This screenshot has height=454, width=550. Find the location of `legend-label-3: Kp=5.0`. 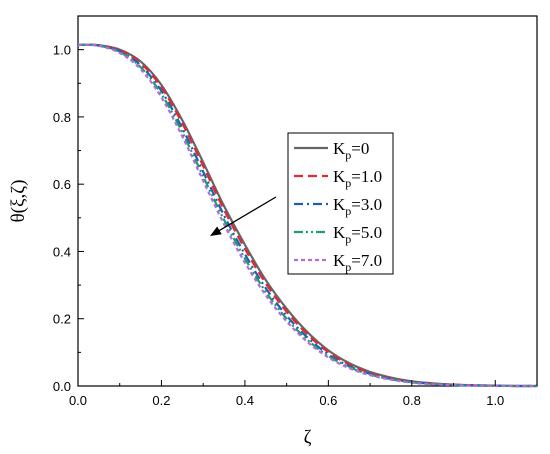

legend-label-3: Kp=5.0 is located at coordinates (357, 234).